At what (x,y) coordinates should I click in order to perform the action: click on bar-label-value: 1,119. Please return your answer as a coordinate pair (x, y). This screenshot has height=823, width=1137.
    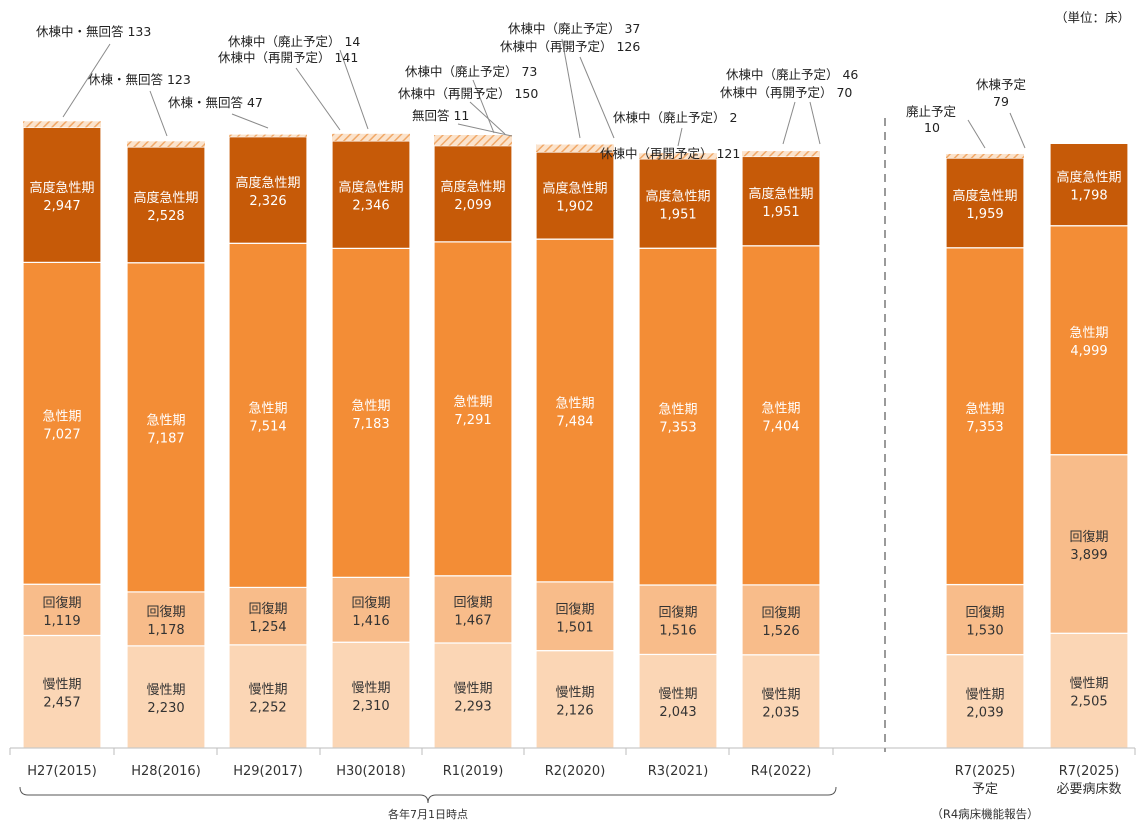
    Looking at the image, I should click on (61, 621).